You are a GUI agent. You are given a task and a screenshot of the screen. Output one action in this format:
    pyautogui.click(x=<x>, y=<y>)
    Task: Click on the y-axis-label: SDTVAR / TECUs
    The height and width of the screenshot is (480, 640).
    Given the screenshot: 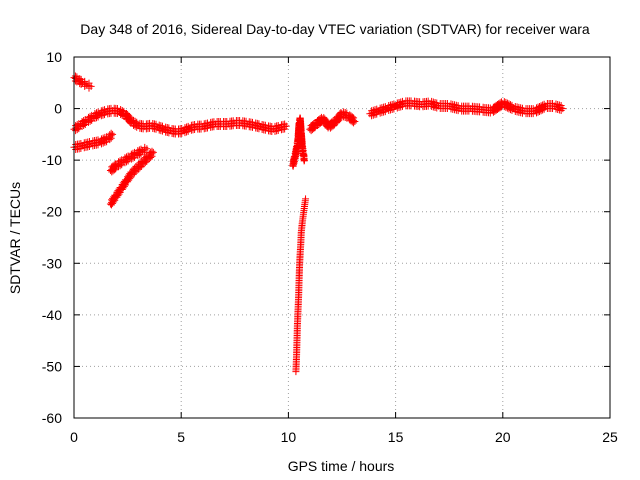 What is the action you would take?
    pyautogui.click(x=15, y=238)
    